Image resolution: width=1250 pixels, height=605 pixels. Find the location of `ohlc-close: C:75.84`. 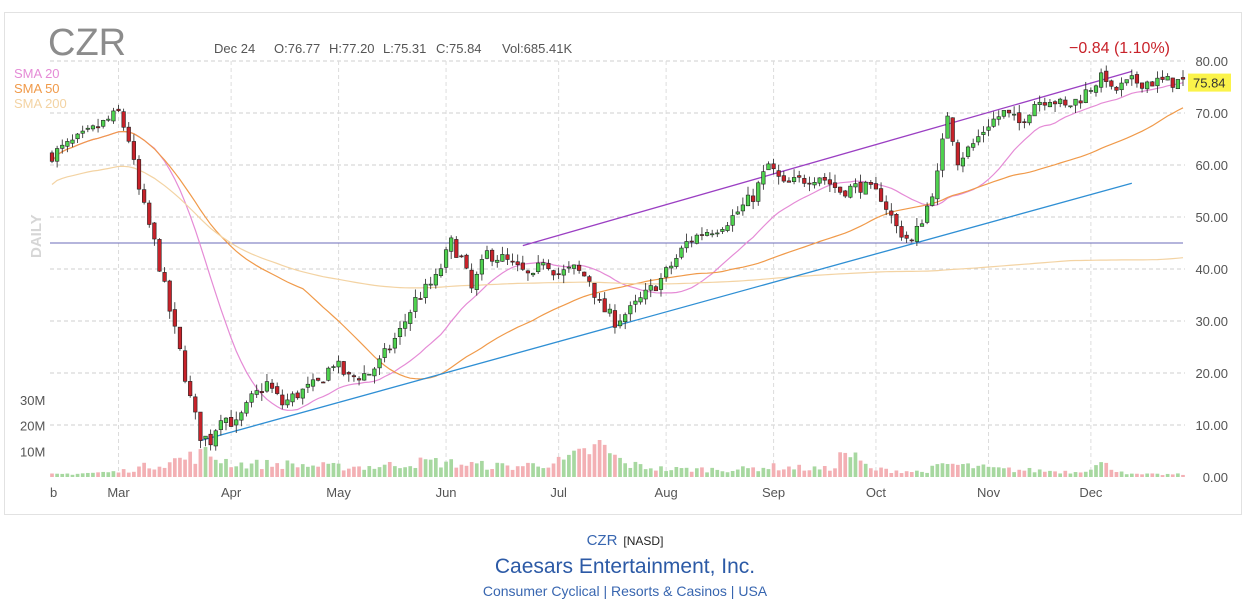

ohlc-close: C:75.84 is located at coordinates (459, 48).